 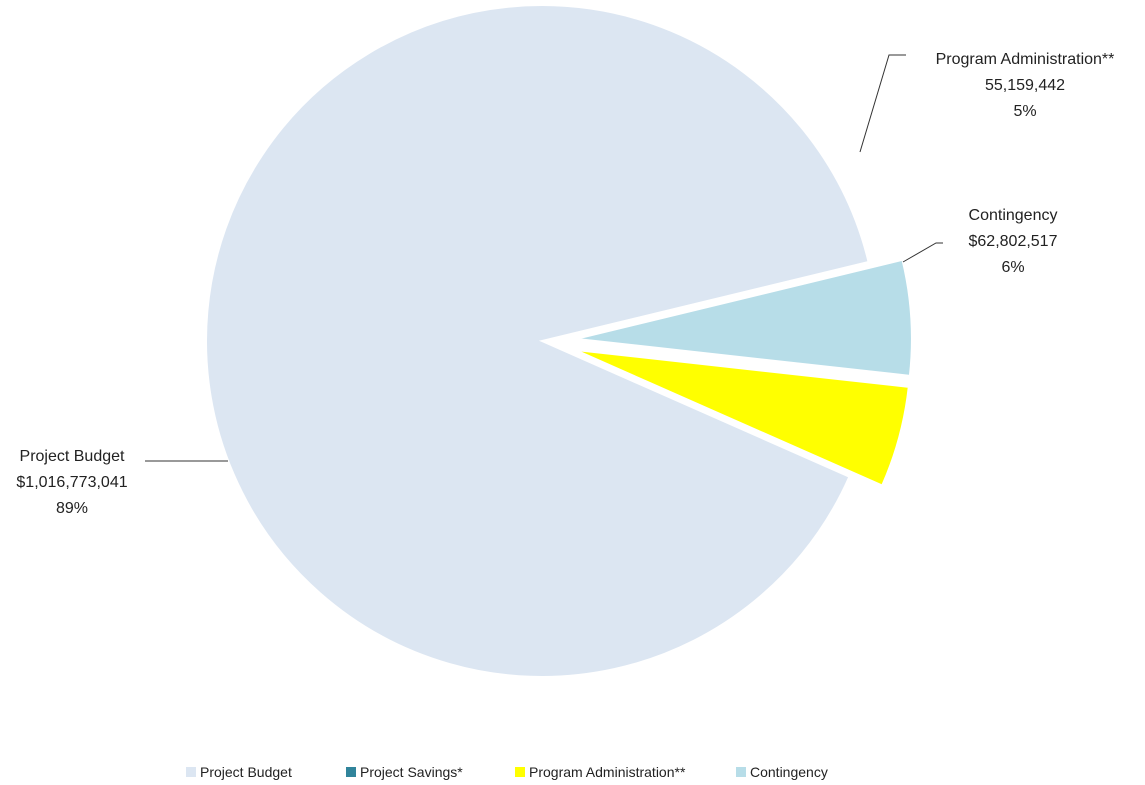 What do you see at coordinates (1025, 59) in the screenshot?
I see `label-category: Program Administration**` at bounding box center [1025, 59].